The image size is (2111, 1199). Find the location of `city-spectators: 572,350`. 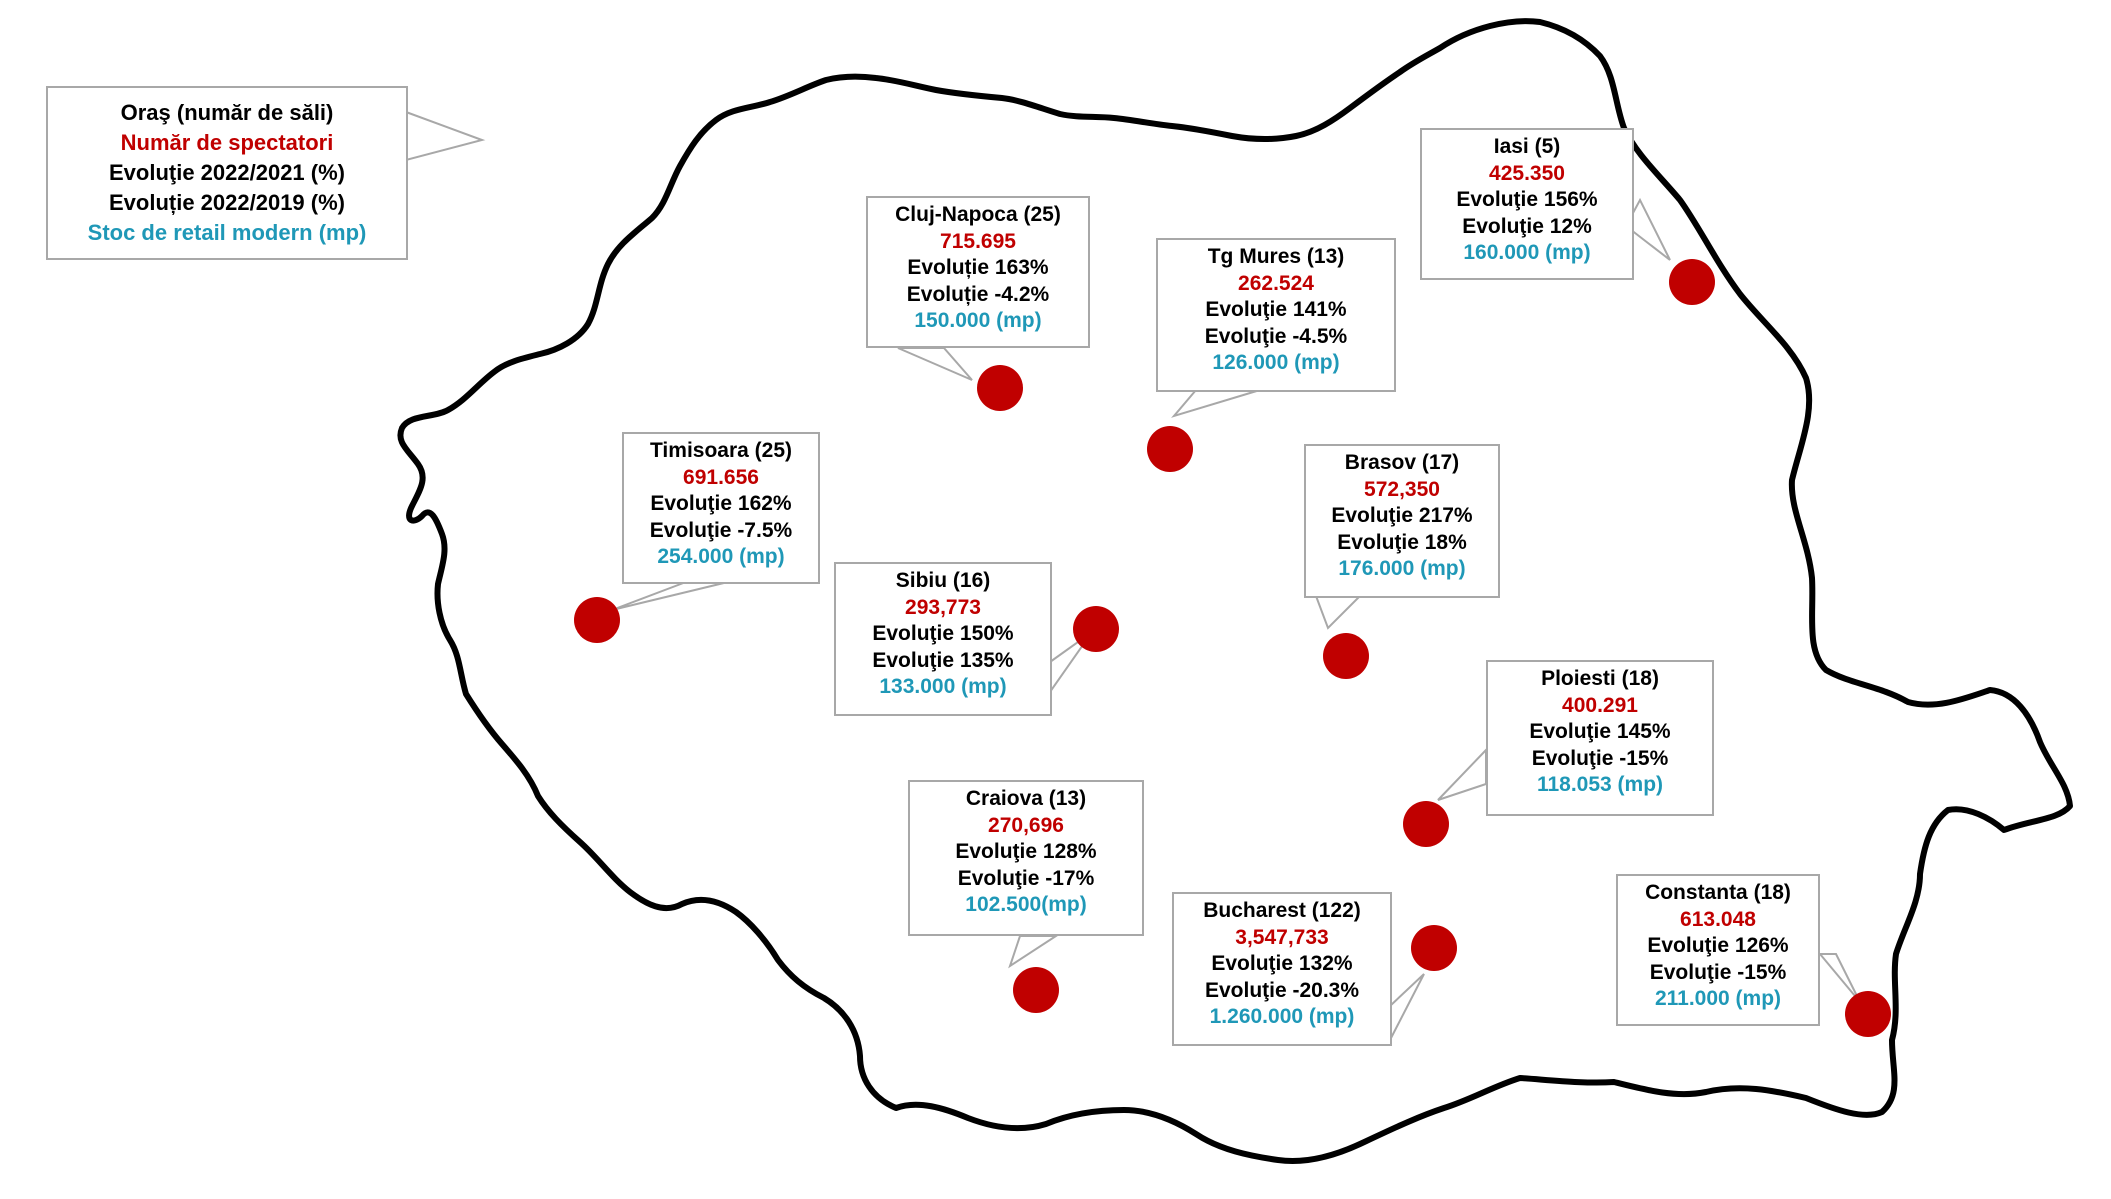

city-spectators: 572,350 is located at coordinates (1402, 489).